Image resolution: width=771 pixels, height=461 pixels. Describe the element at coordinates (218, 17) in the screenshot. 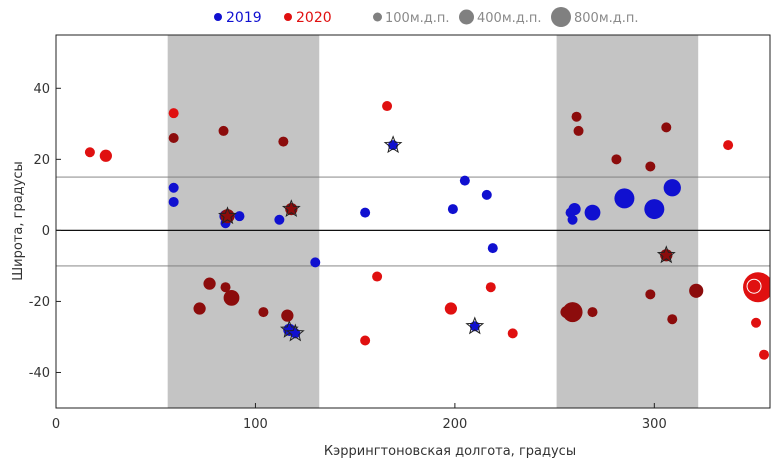

I see `legend-marker-2019` at that location.